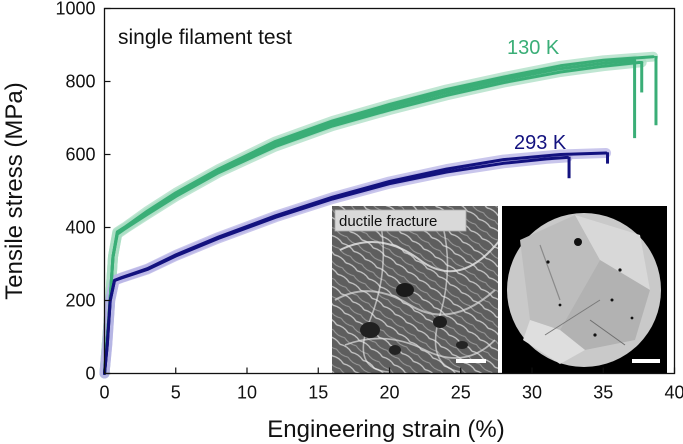 The width and height of the screenshot is (683, 444). What do you see at coordinates (603, 393) in the screenshot?
I see `x-tick-label: 35` at bounding box center [603, 393].